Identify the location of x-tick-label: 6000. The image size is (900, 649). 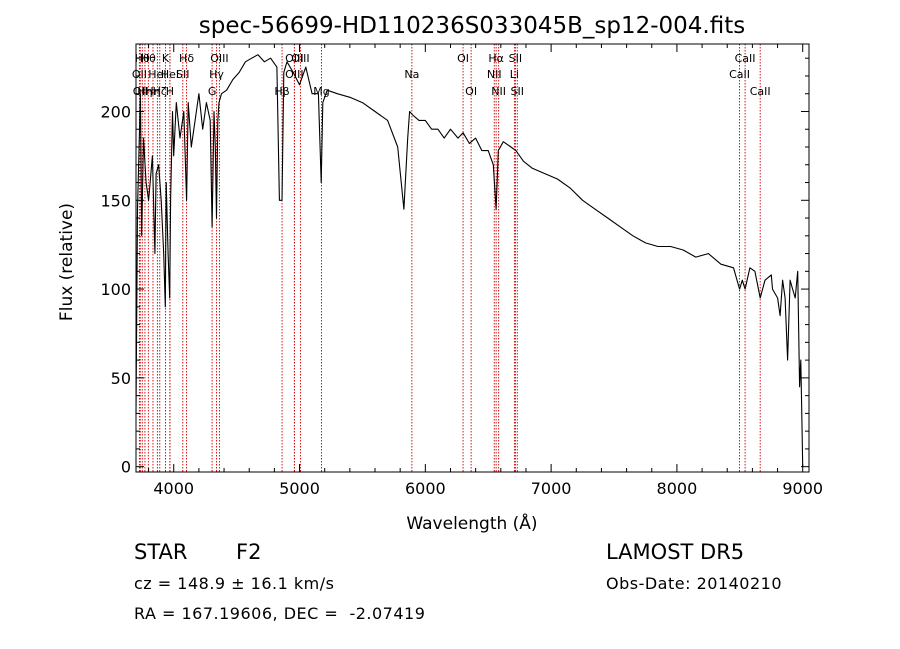
(425, 488).